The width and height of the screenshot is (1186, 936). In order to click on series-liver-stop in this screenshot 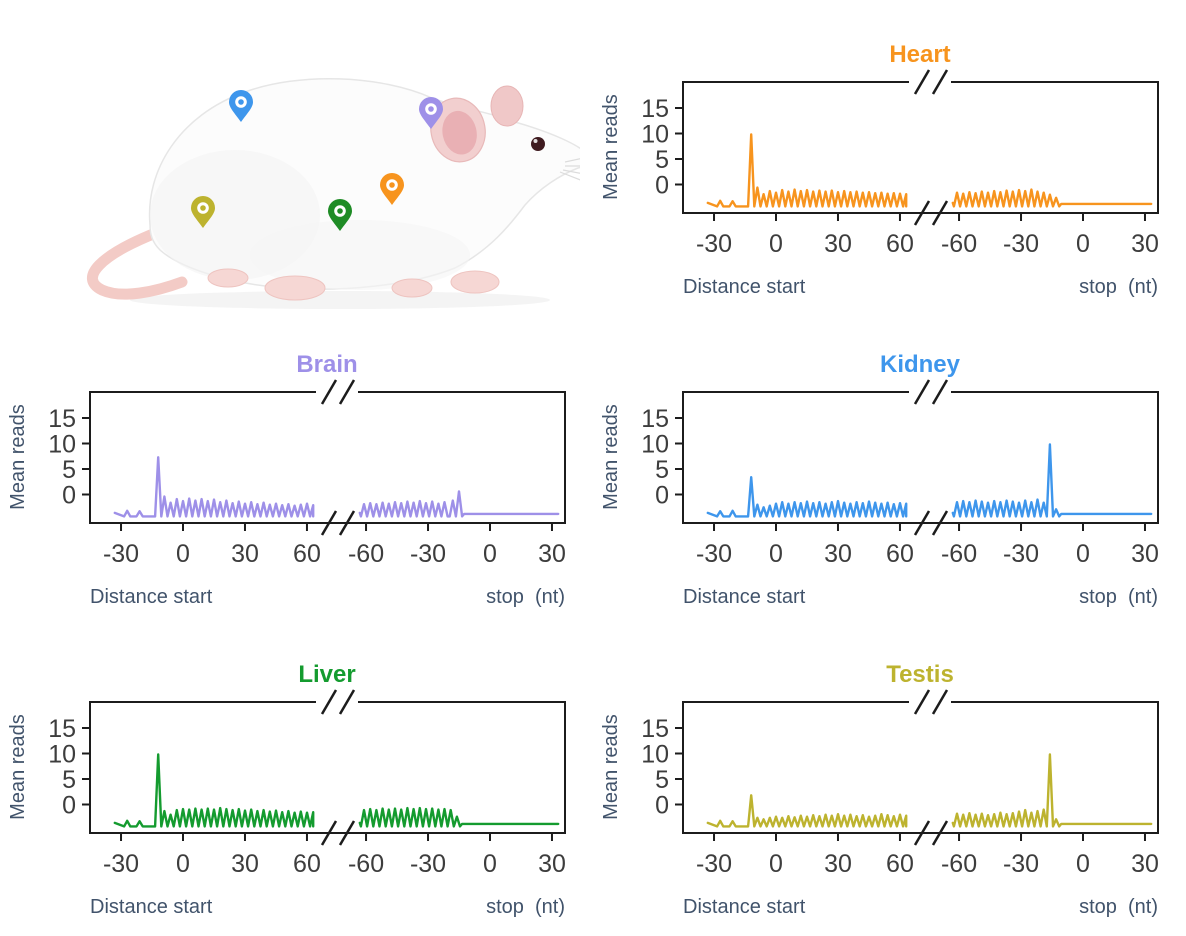, I will do `click(459, 817)`.